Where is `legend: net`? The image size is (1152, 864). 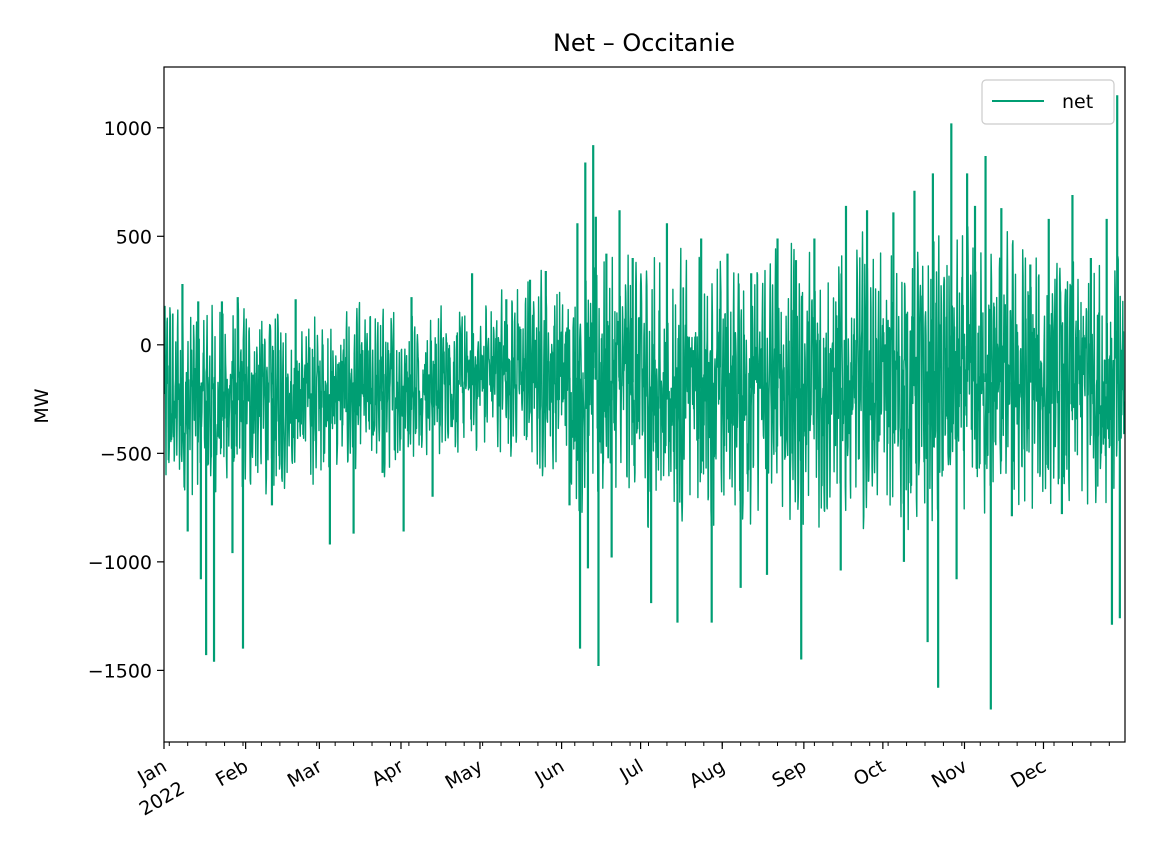 legend: net is located at coordinates (1048, 102).